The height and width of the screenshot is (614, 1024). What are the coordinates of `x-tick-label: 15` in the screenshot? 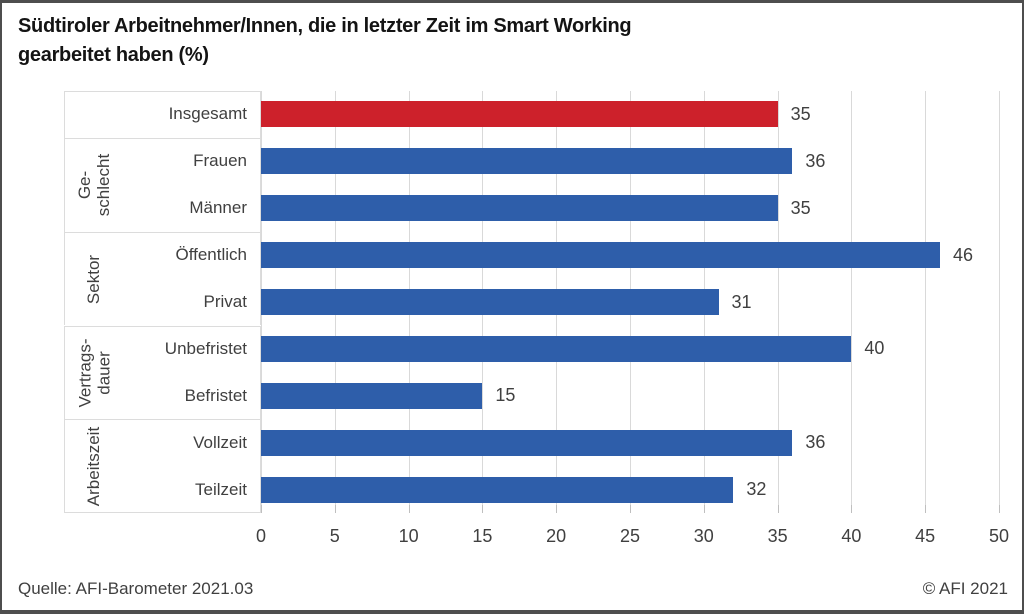 It's located at (482, 536).